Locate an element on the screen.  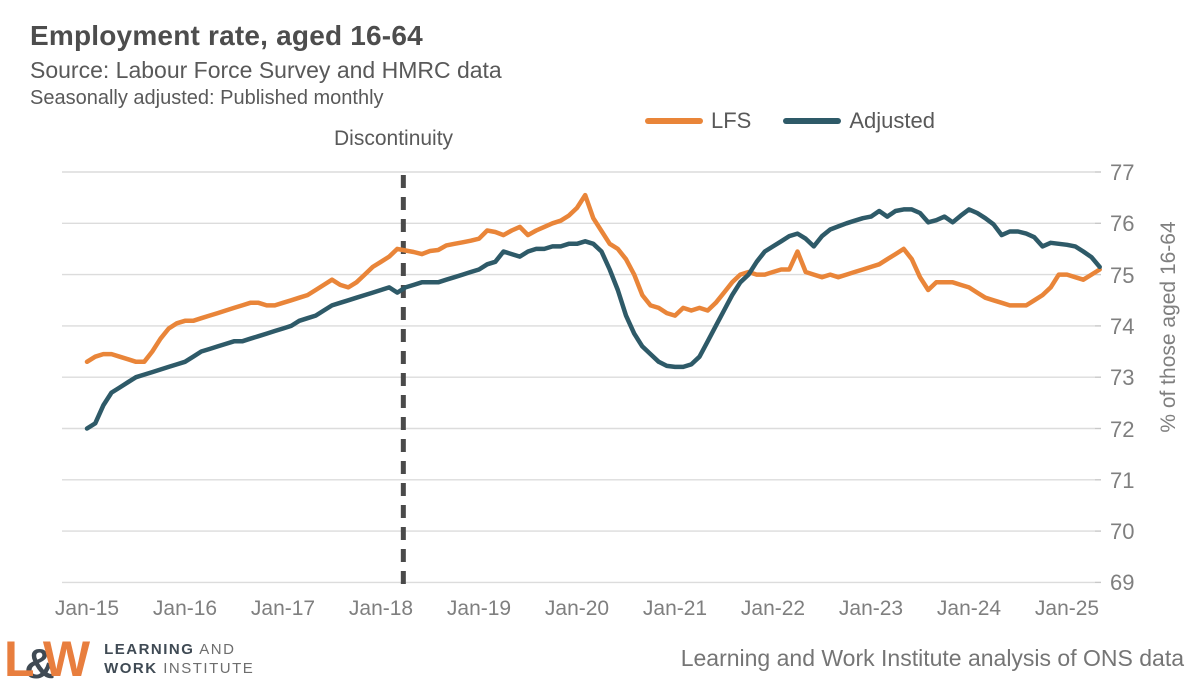
legend-item-lfs: LFS is located at coordinates (698, 121).